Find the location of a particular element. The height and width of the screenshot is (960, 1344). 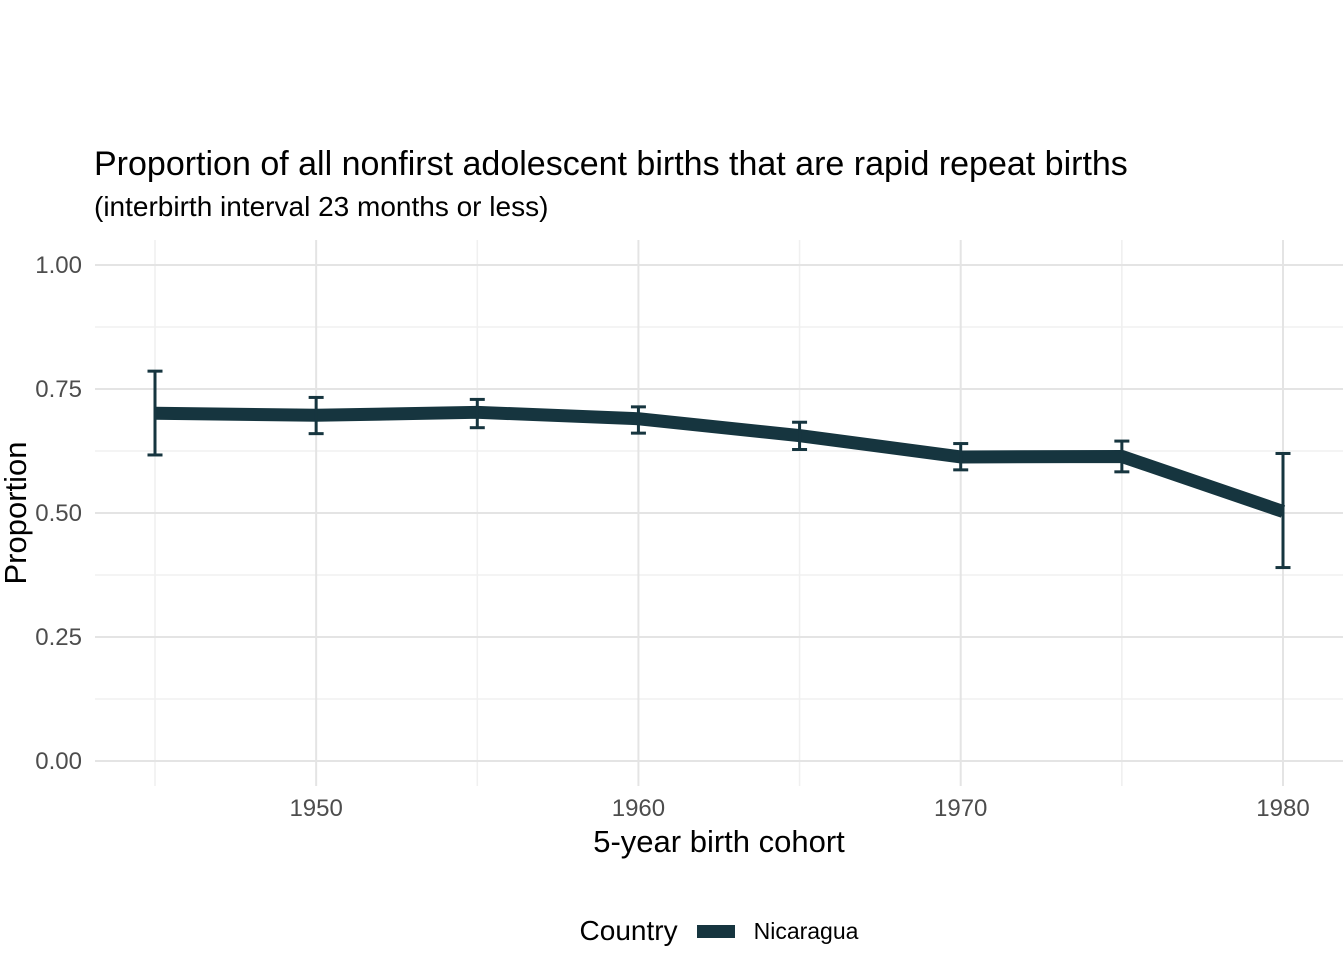

y-tick-label: 0.50 is located at coordinates (58, 513).